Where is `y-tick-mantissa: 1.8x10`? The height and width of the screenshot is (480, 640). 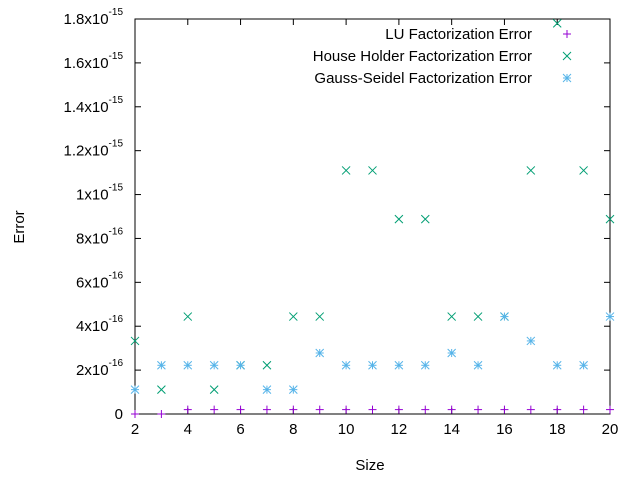 y-tick-mantissa: 1.8x10 is located at coordinates (86, 19).